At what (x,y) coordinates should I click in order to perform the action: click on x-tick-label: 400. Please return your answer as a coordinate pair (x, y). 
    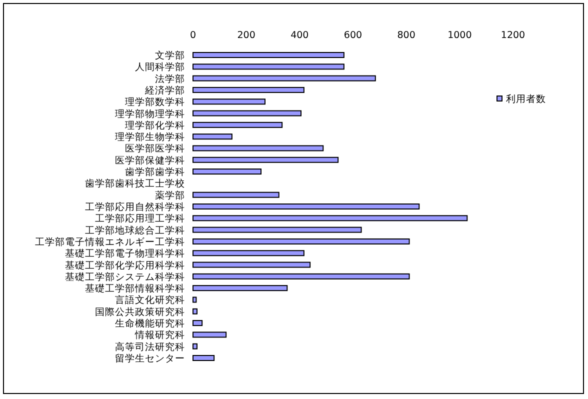
    Looking at the image, I should click on (299, 35).